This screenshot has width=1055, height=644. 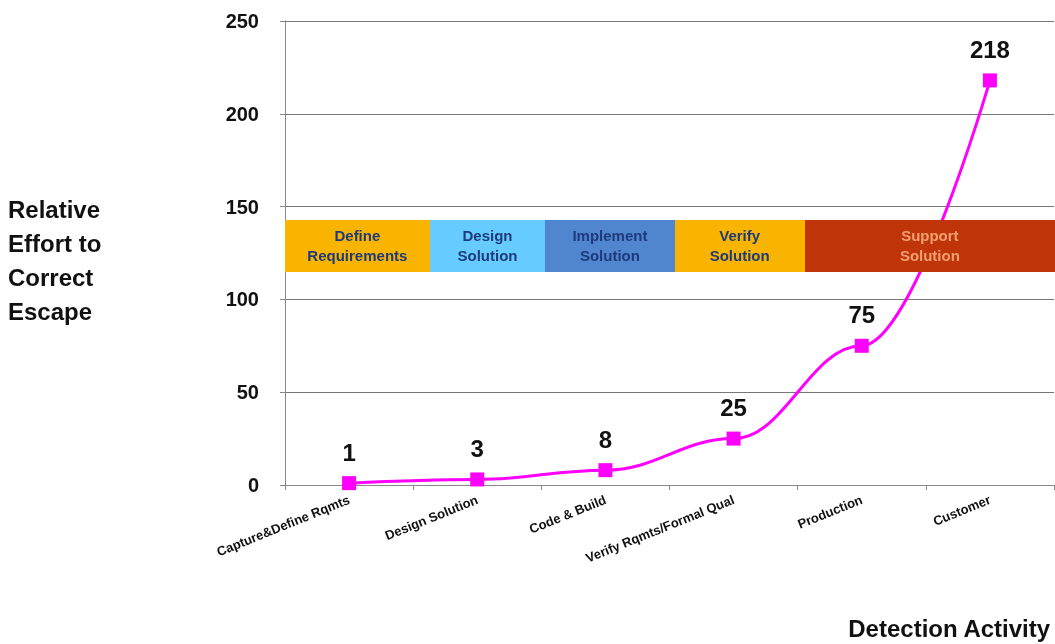 I want to click on data-label: 8, so click(x=605, y=439).